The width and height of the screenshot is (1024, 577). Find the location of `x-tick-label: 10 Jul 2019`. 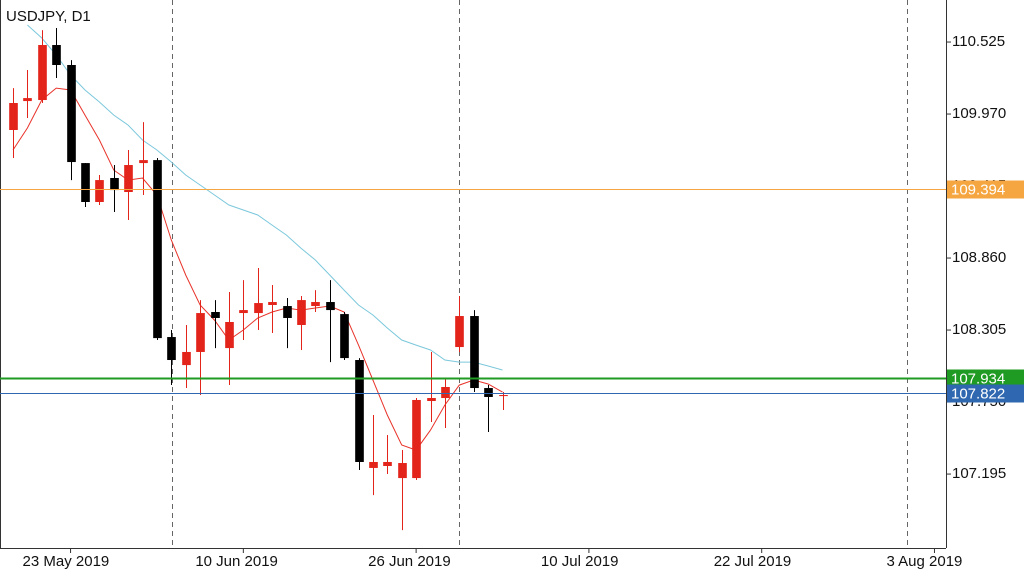

x-tick-label: 10 Jul 2019 is located at coordinates (580, 561).